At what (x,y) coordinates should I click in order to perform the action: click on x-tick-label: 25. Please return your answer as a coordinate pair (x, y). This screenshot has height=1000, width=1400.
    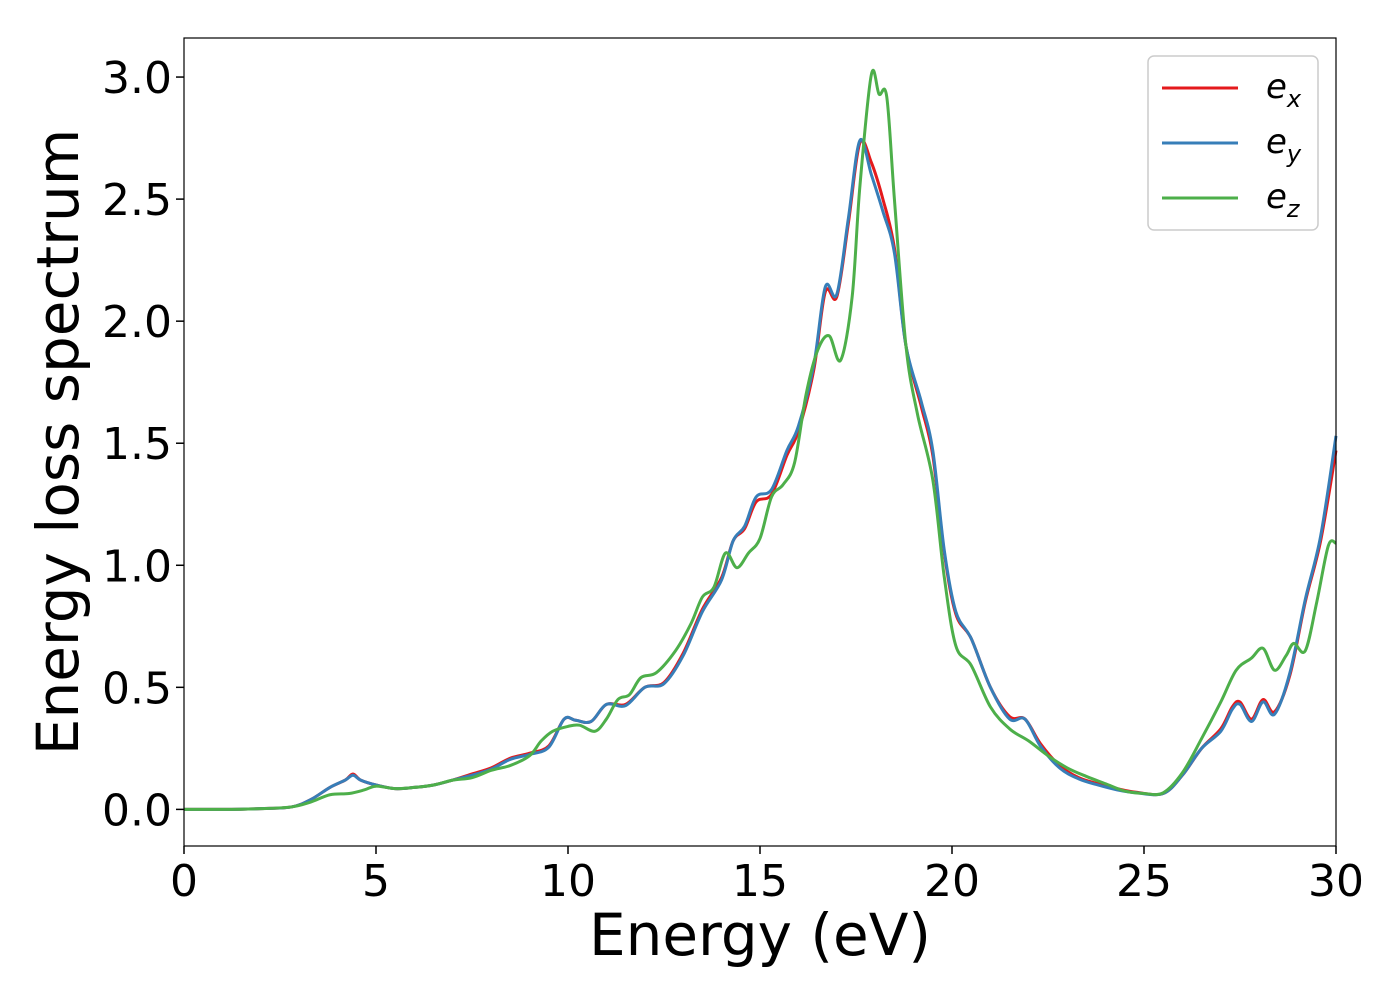
    Looking at the image, I should click on (1144, 881).